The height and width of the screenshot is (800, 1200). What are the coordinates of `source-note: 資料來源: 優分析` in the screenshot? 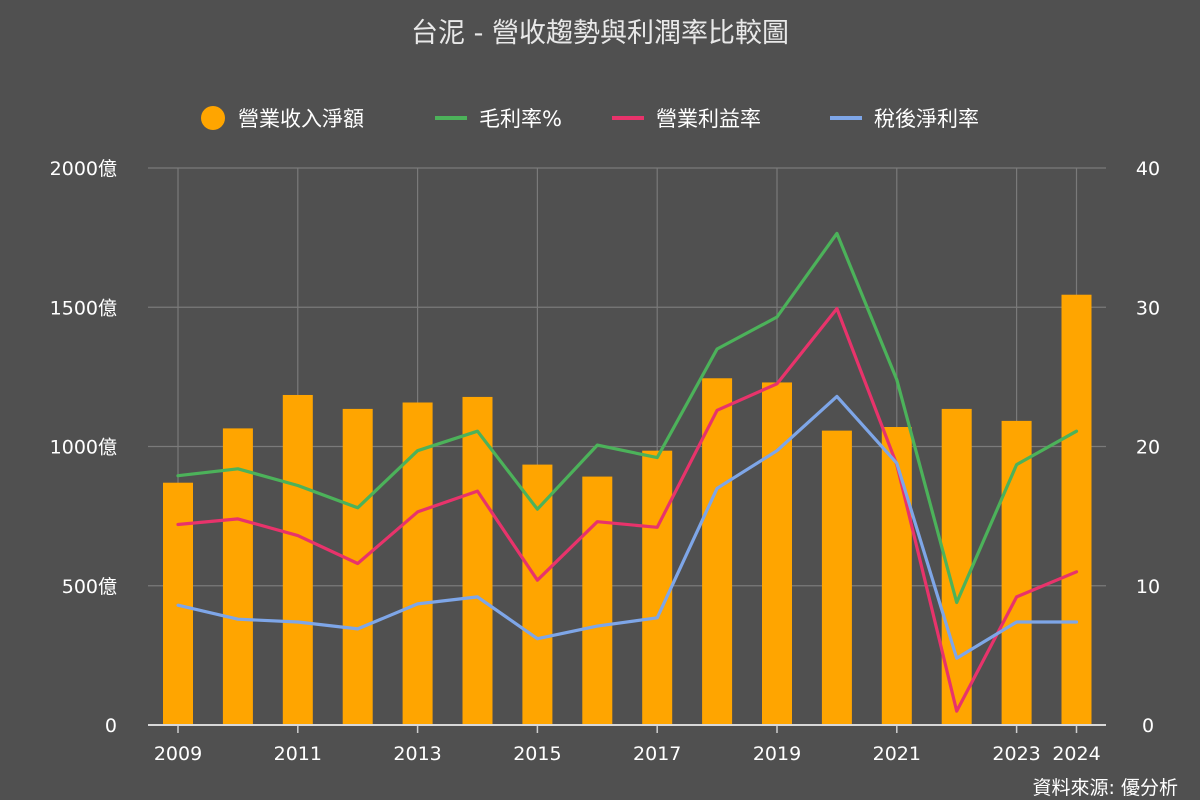 It's located at (1105, 788).